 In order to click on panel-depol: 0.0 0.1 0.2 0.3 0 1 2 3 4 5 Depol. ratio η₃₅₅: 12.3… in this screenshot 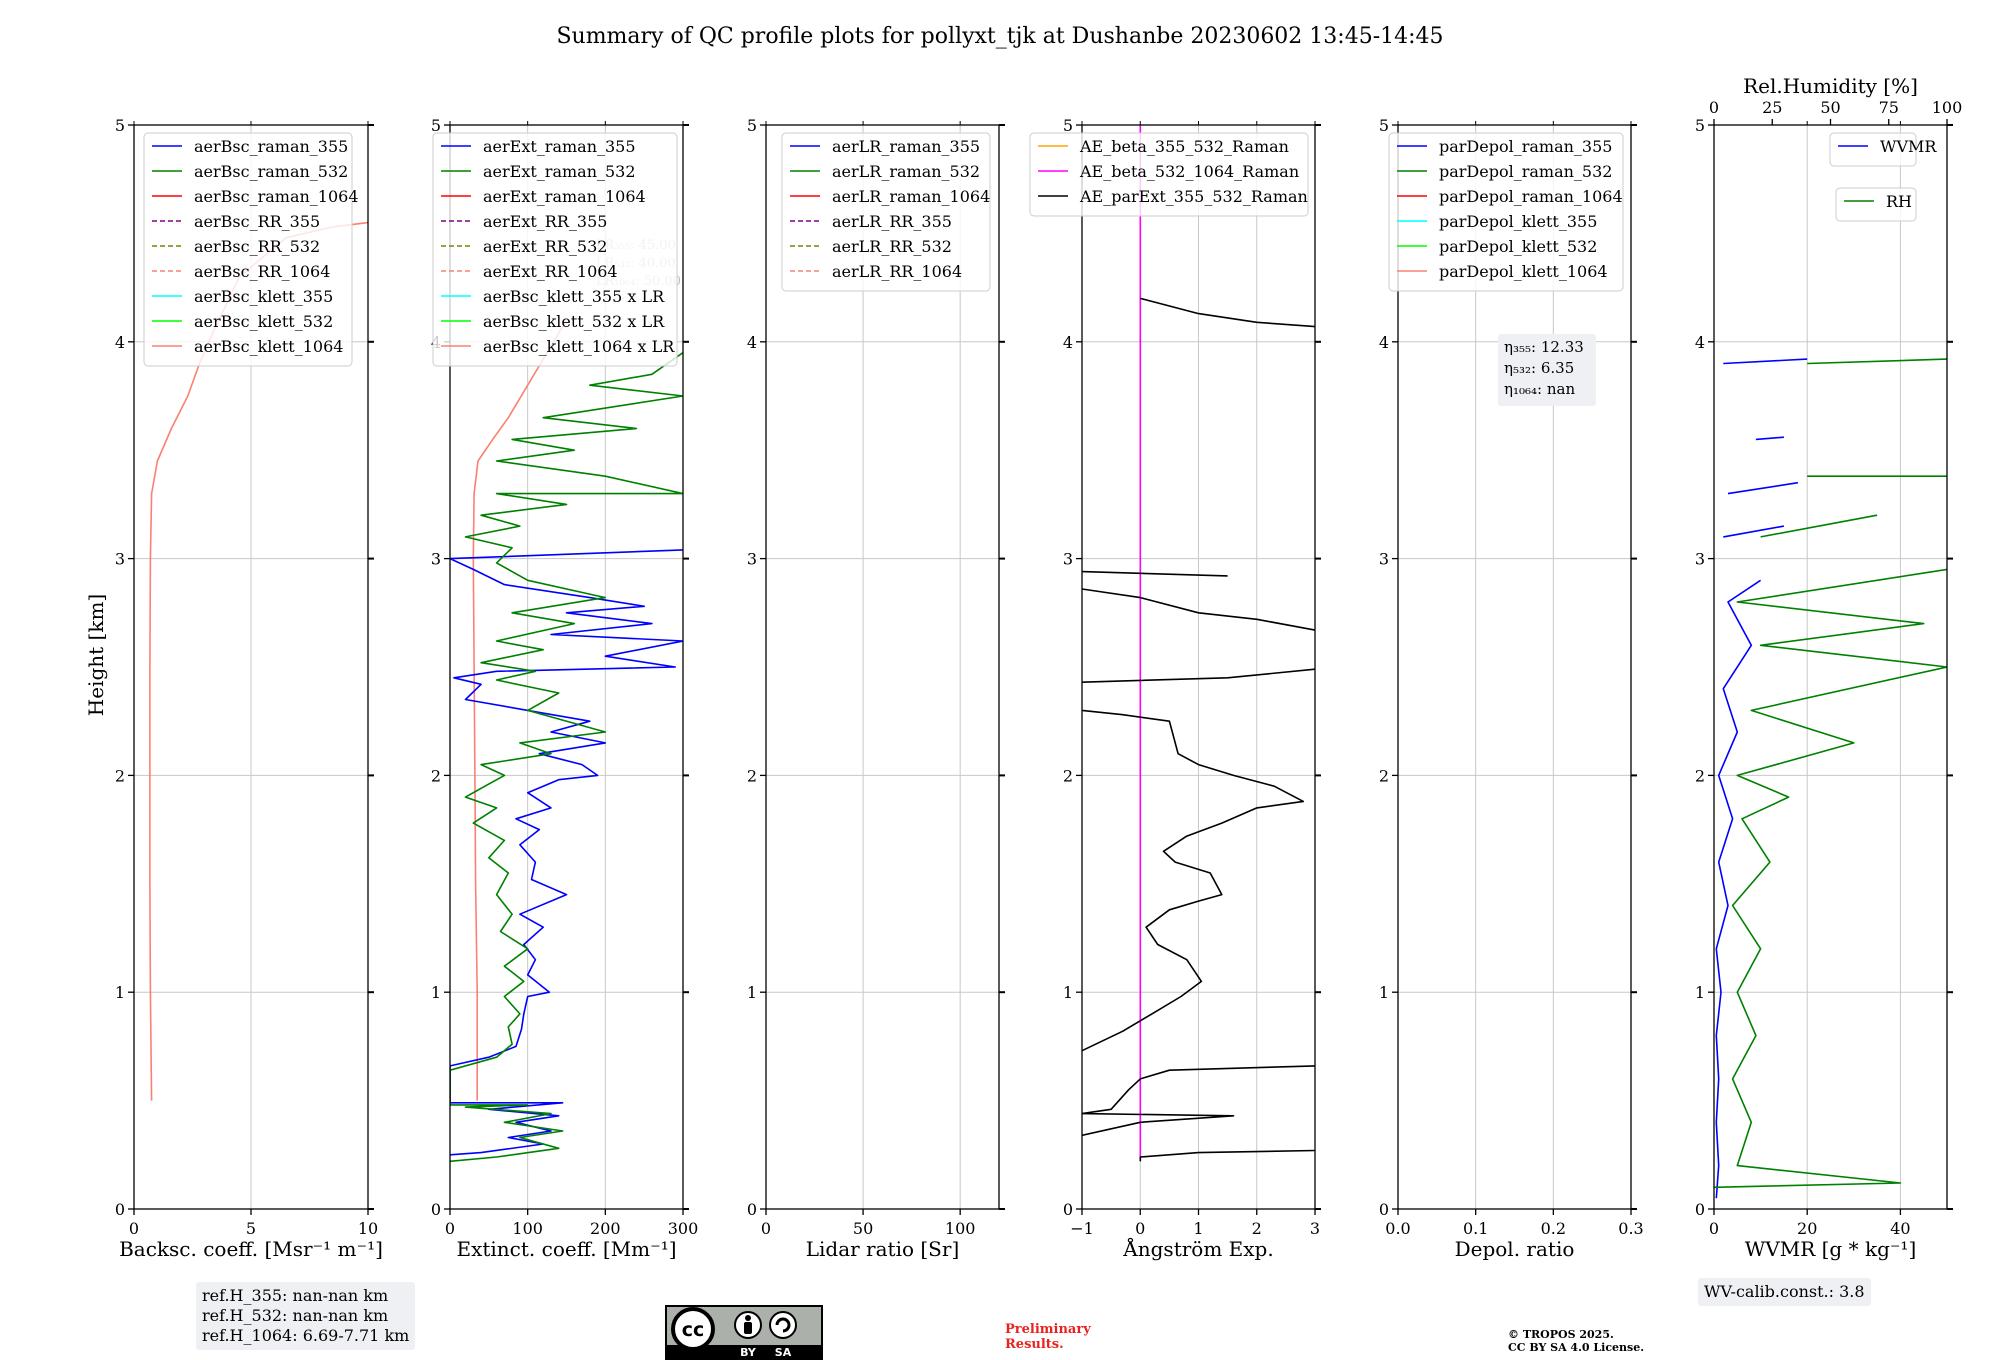, I will do `click(1511, 688)`.